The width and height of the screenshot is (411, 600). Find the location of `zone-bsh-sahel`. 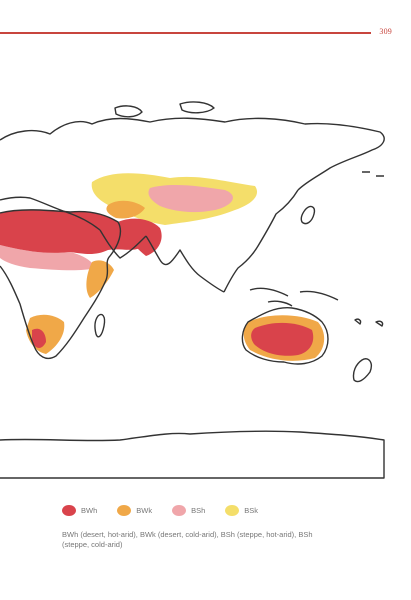

zone-bsh-sahel is located at coordinates (47, 258).